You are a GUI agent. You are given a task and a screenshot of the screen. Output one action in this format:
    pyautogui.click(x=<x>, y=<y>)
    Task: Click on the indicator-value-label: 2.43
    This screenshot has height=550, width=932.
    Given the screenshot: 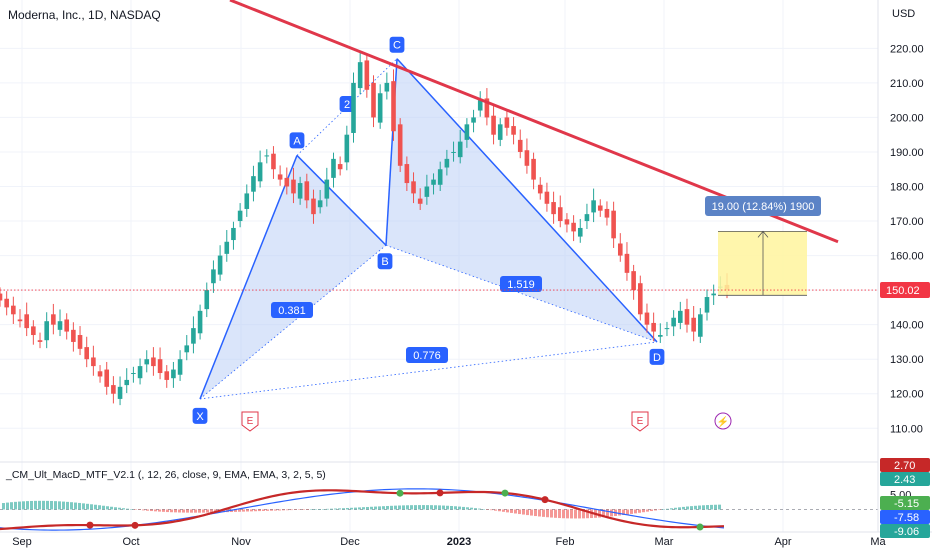 What is the action you would take?
    pyautogui.click(x=904, y=480)
    